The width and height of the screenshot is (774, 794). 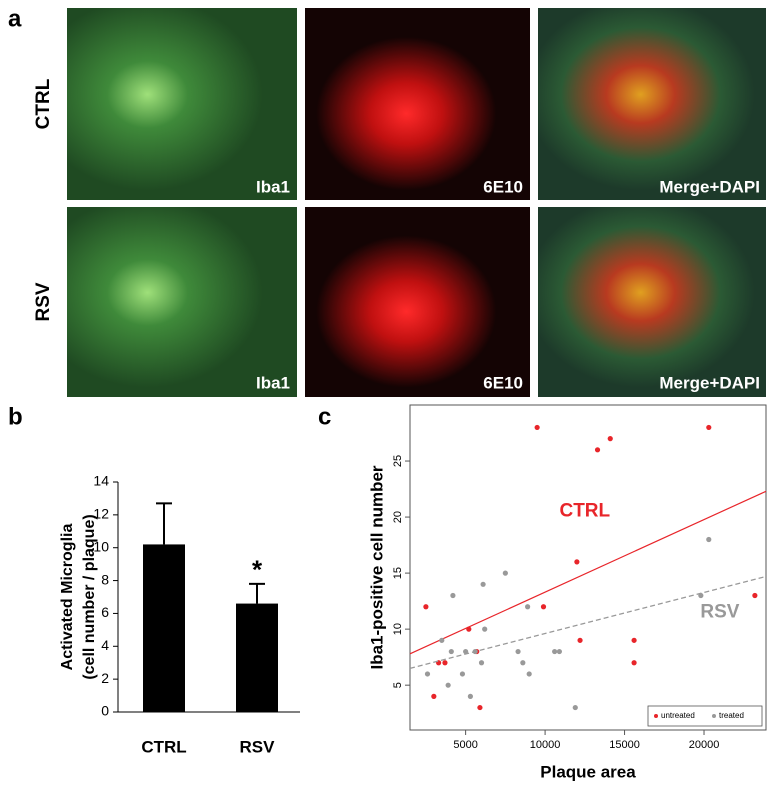 What do you see at coordinates (398, 517) in the screenshot?
I see `y-tick-label: 20` at bounding box center [398, 517].